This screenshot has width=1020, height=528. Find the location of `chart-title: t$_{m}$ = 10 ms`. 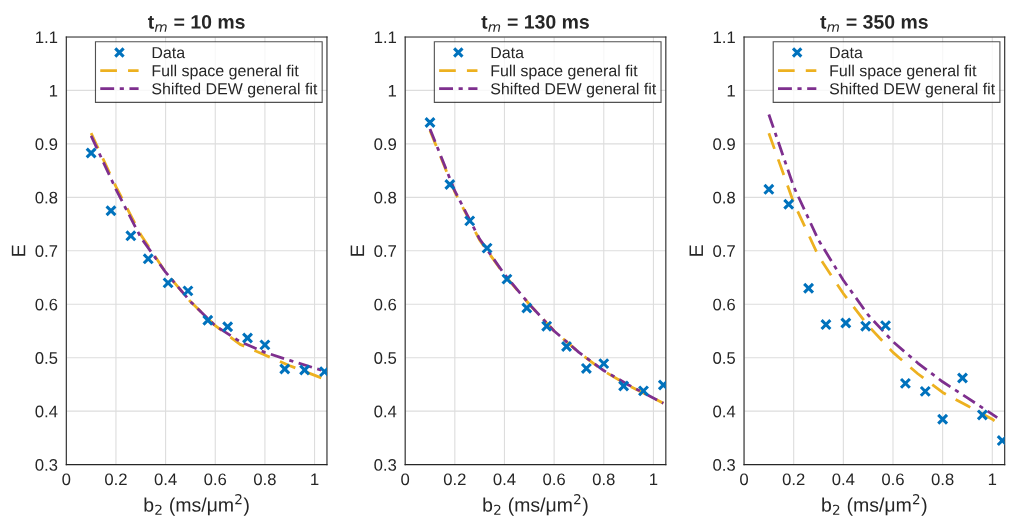

chart-title: t$_{m}$ = 10 ms is located at coordinates (196, 23).